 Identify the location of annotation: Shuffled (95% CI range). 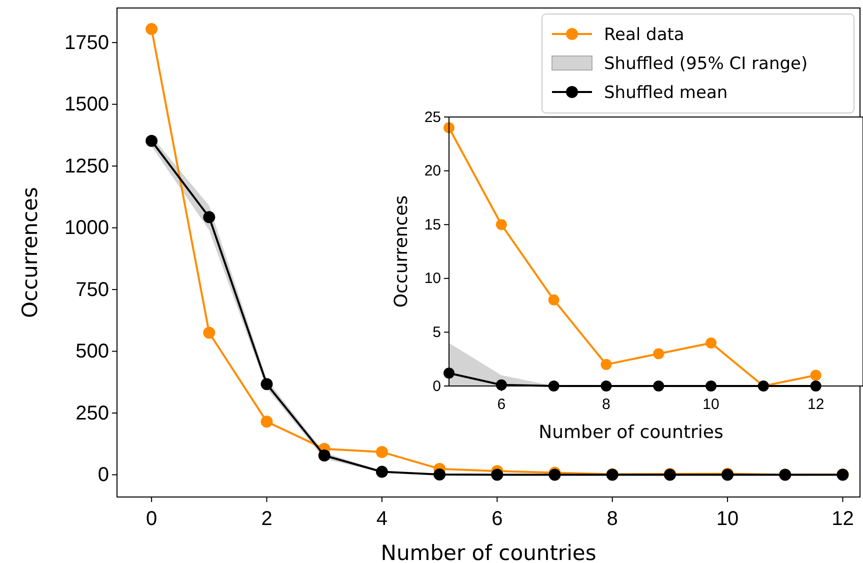
(706, 64).